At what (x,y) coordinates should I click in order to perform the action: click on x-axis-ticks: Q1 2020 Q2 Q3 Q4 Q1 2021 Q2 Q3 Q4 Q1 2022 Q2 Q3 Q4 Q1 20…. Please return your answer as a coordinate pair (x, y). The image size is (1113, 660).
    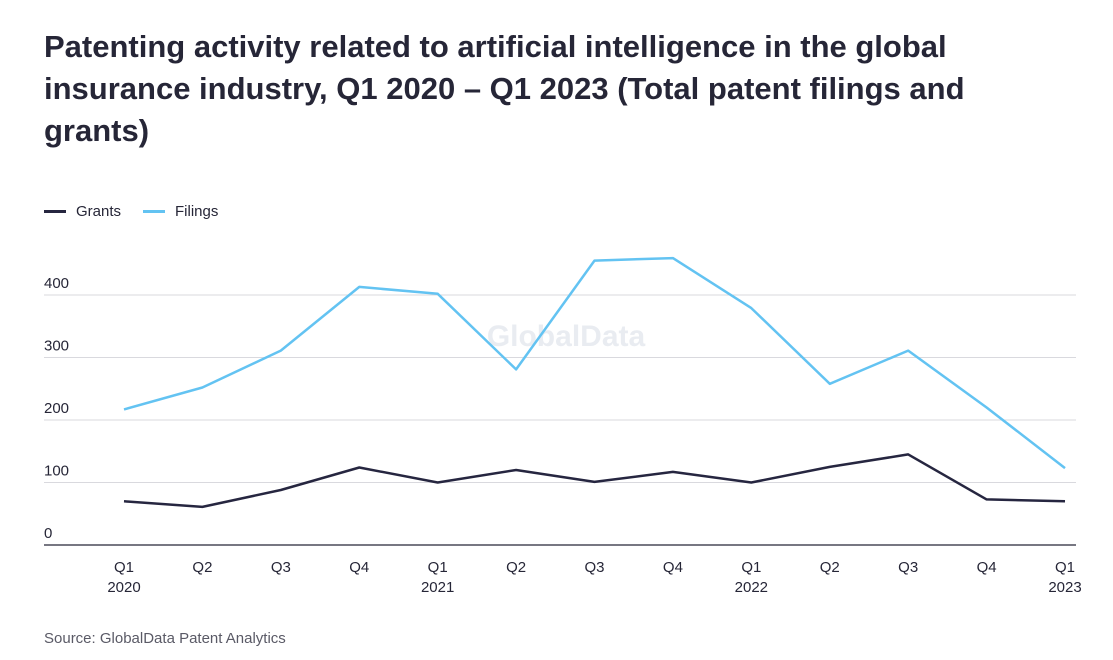
    Looking at the image, I should click on (594, 577).